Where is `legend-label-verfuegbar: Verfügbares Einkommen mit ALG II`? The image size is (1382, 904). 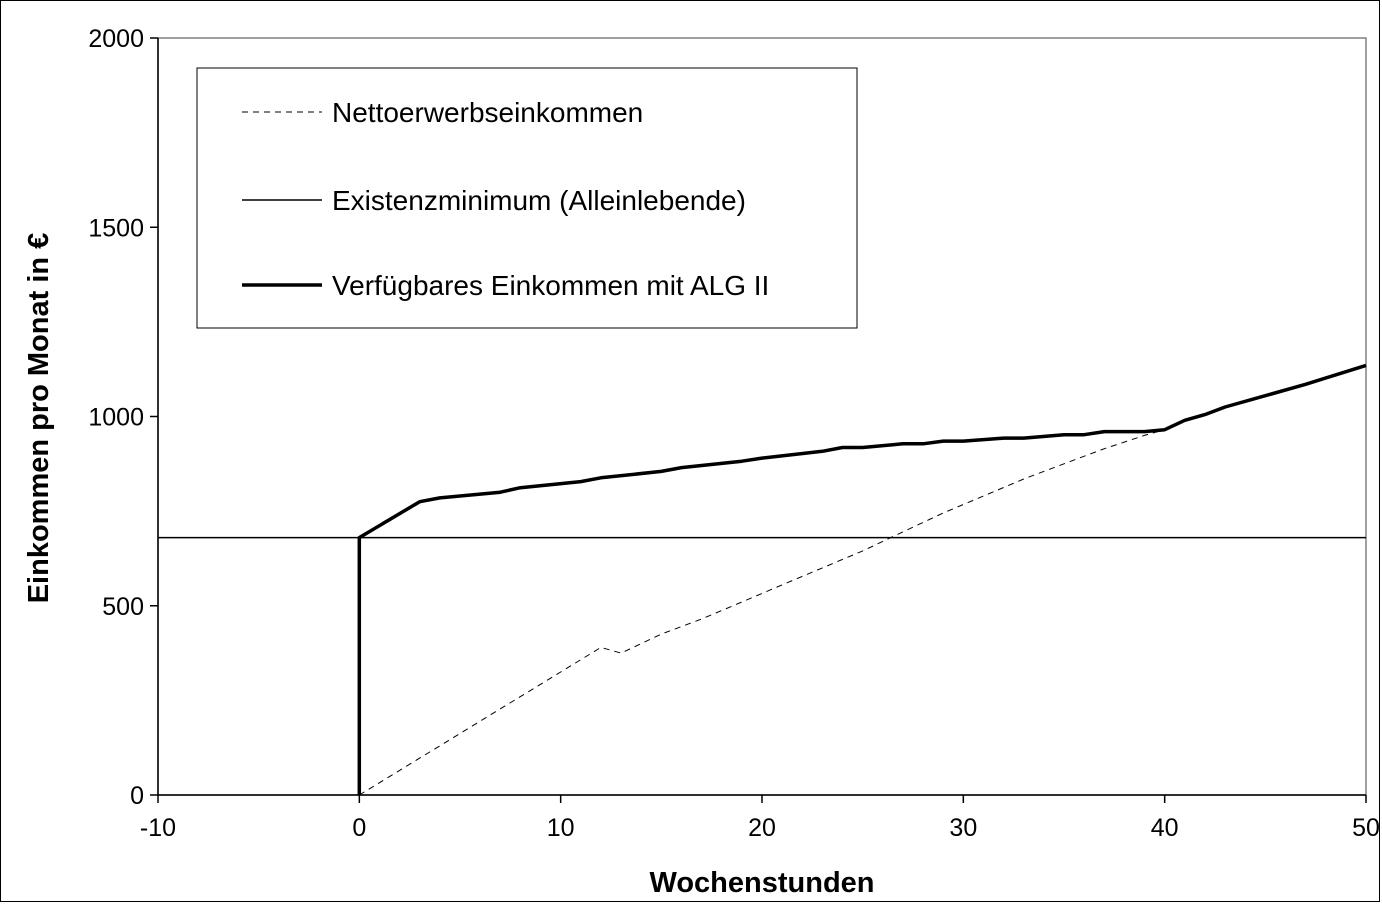
legend-label-verfuegbar: Verfügbares Einkommen mit ALG II is located at coordinates (550, 285).